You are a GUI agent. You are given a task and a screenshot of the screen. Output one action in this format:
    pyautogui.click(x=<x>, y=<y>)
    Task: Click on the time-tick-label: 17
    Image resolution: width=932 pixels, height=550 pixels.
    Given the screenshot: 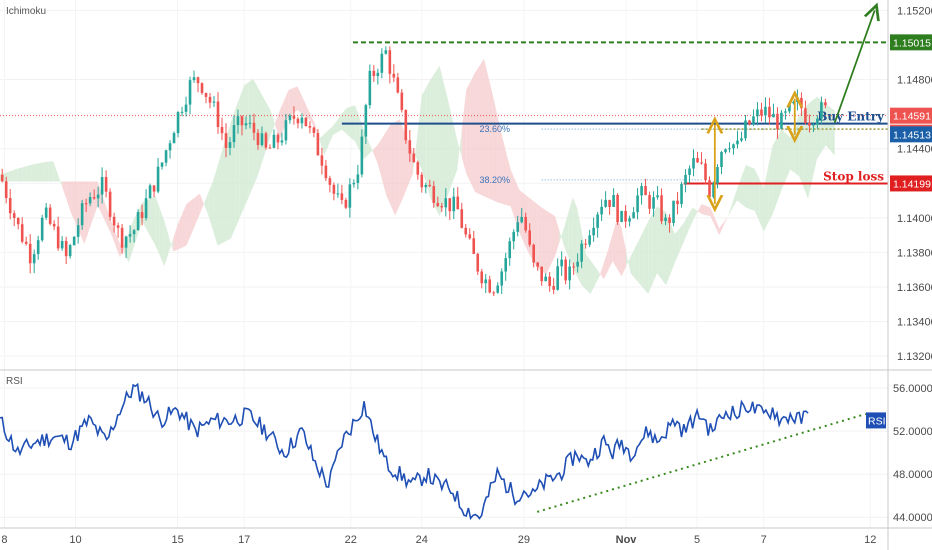 What is the action you would take?
    pyautogui.click(x=244, y=540)
    